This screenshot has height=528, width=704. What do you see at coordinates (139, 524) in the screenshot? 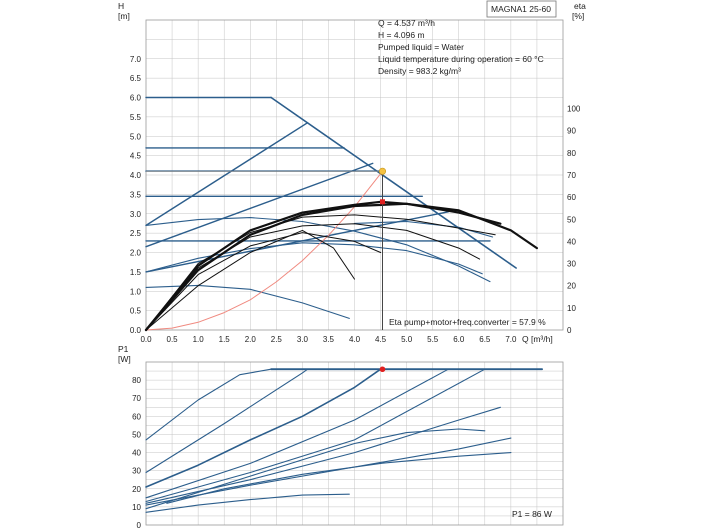
I see `p1-tick-label: 0` at bounding box center [139, 524].